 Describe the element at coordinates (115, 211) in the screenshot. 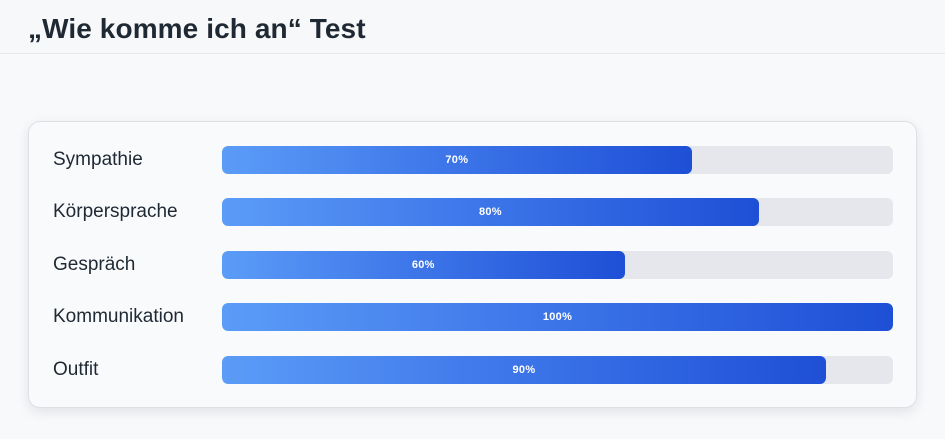

I see `result-label: Körpersprache` at that location.